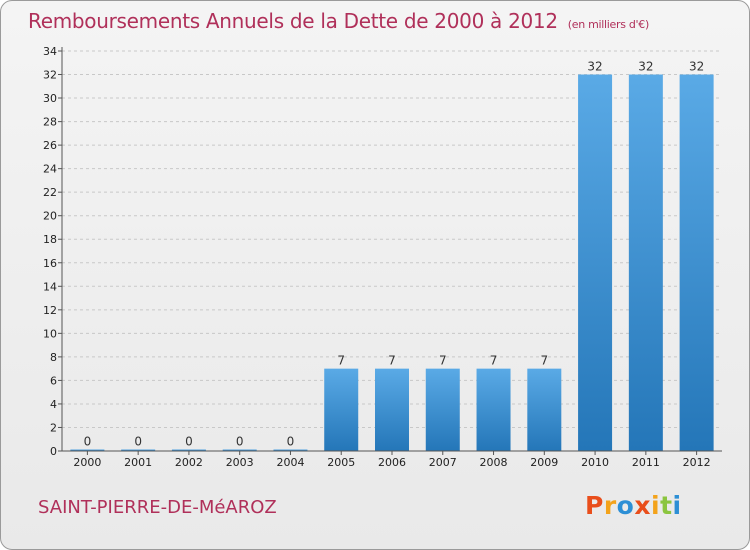 Image resolution: width=750 pixels, height=550 pixels. What do you see at coordinates (642, 505) in the screenshot?
I see `logo-letter: x` at bounding box center [642, 505].